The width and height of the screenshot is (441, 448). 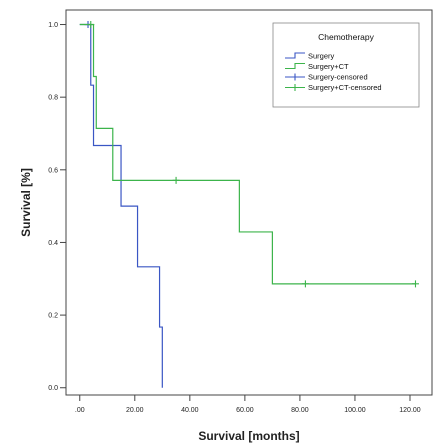 I want to click on y-axis-title: Survival [%], so click(x=26, y=202).